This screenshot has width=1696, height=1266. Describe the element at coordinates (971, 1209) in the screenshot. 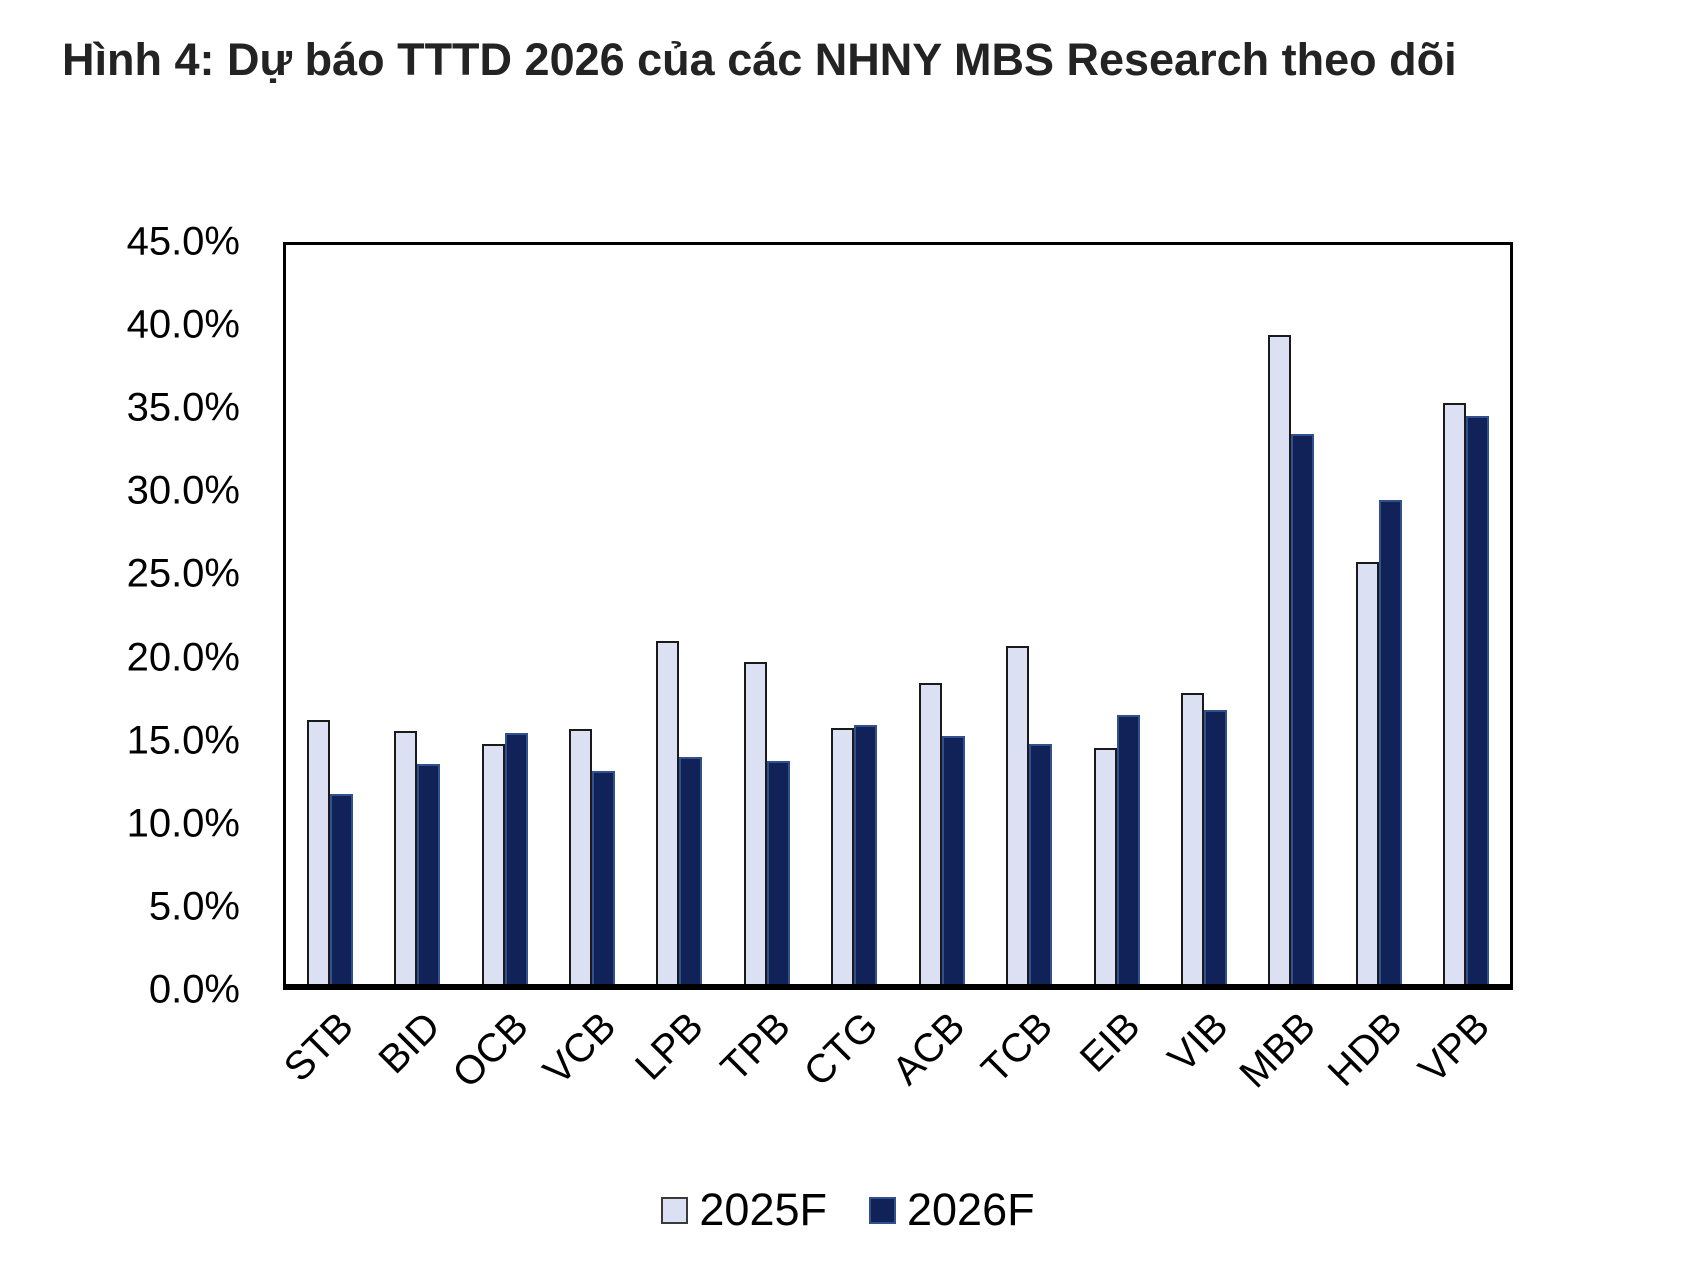

I see `legend-label-2026f: 2026F` at that location.